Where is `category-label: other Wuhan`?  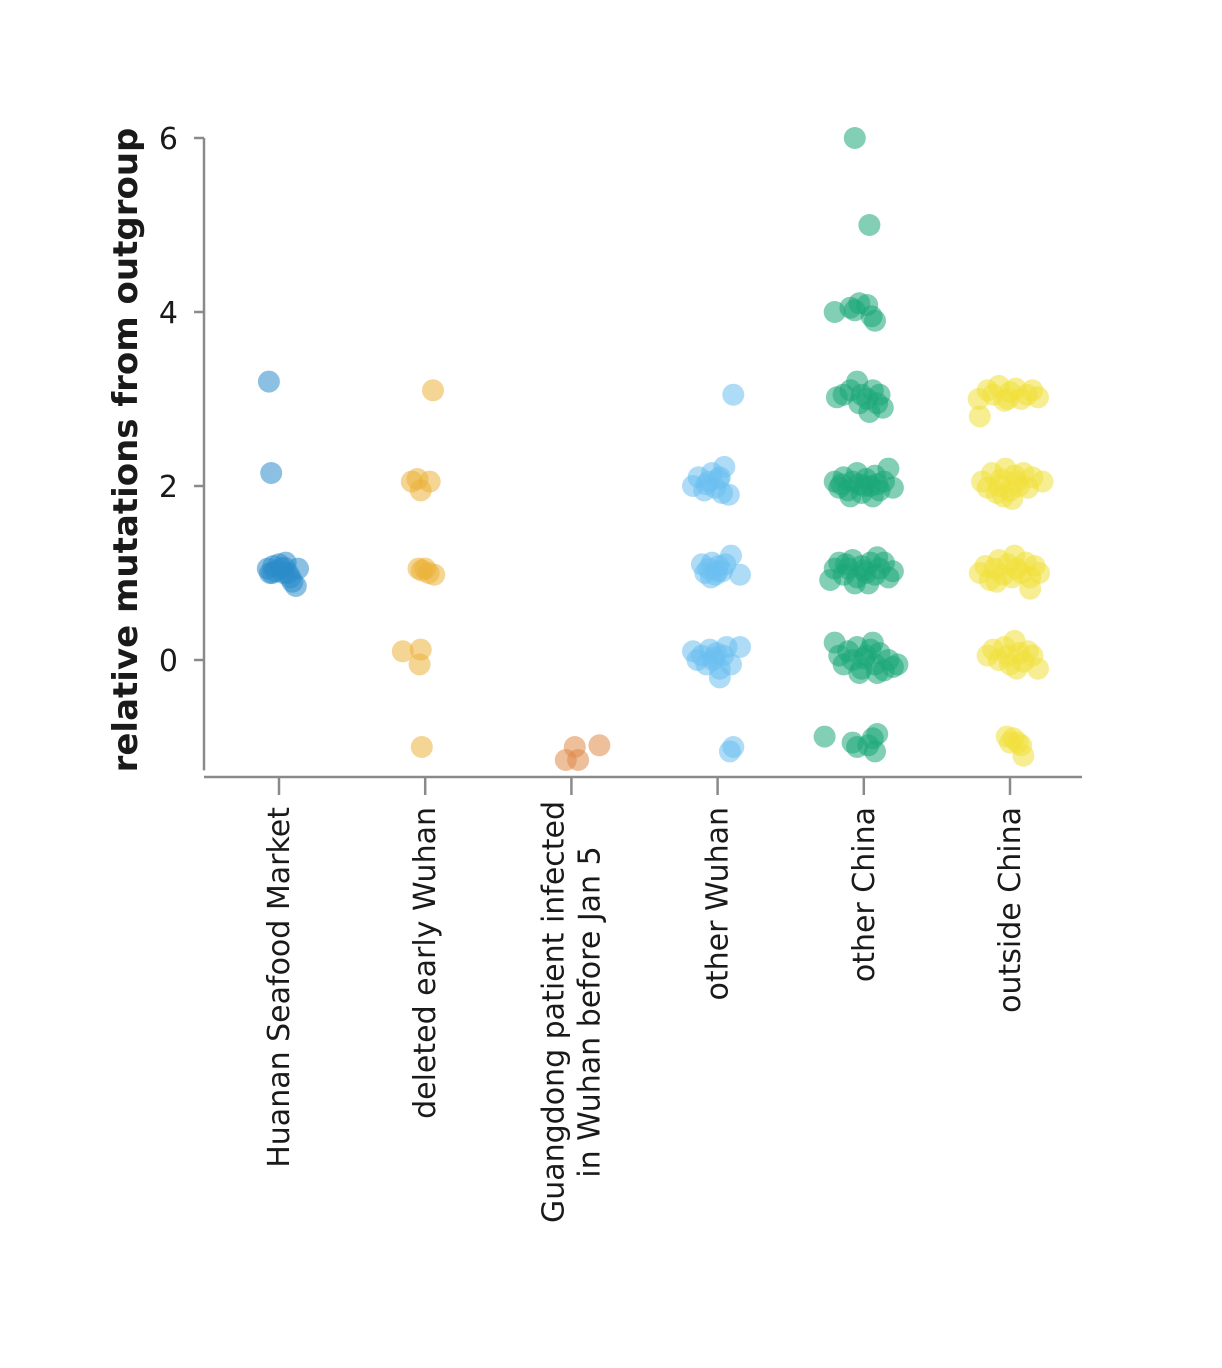
category-label: other Wuhan is located at coordinates (718, 903).